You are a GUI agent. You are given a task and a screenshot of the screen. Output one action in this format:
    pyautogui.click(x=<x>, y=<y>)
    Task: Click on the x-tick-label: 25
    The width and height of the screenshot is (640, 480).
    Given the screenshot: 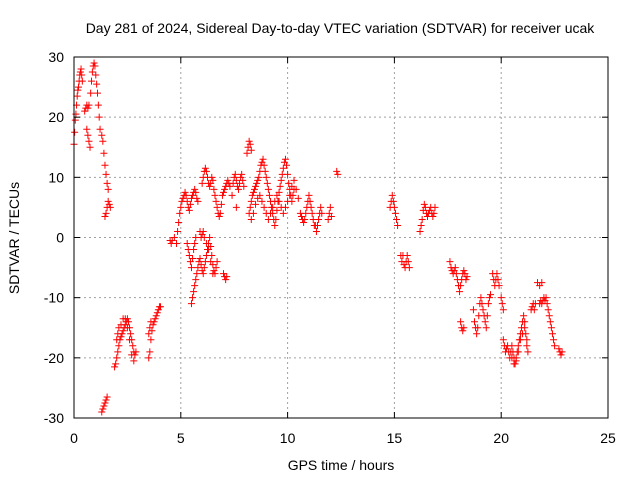 What is the action you would take?
    pyautogui.click(x=608, y=438)
    